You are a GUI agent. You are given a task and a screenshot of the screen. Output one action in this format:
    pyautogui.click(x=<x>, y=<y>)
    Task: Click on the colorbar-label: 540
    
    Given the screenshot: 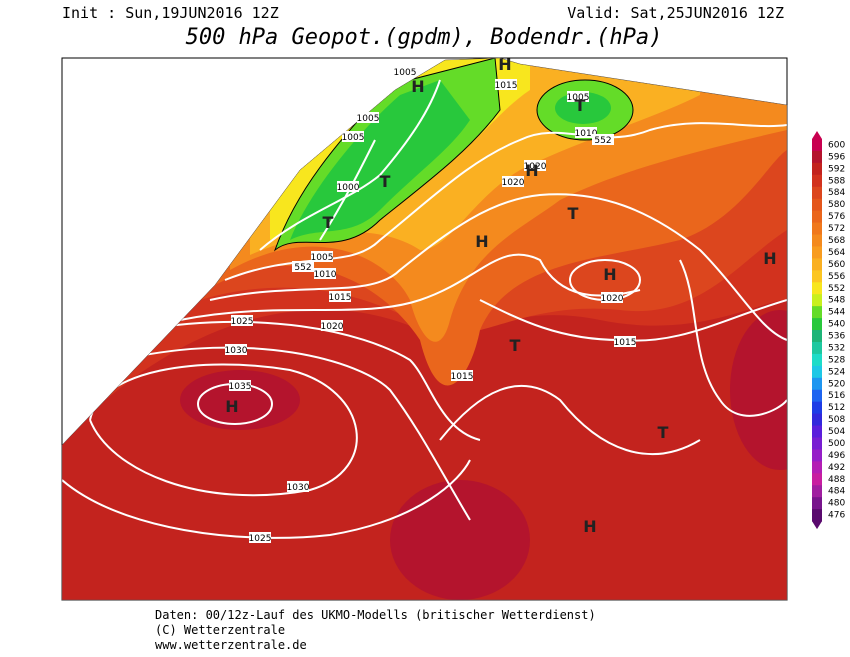 What is the action you would take?
    pyautogui.click(x=836, y=325)
    